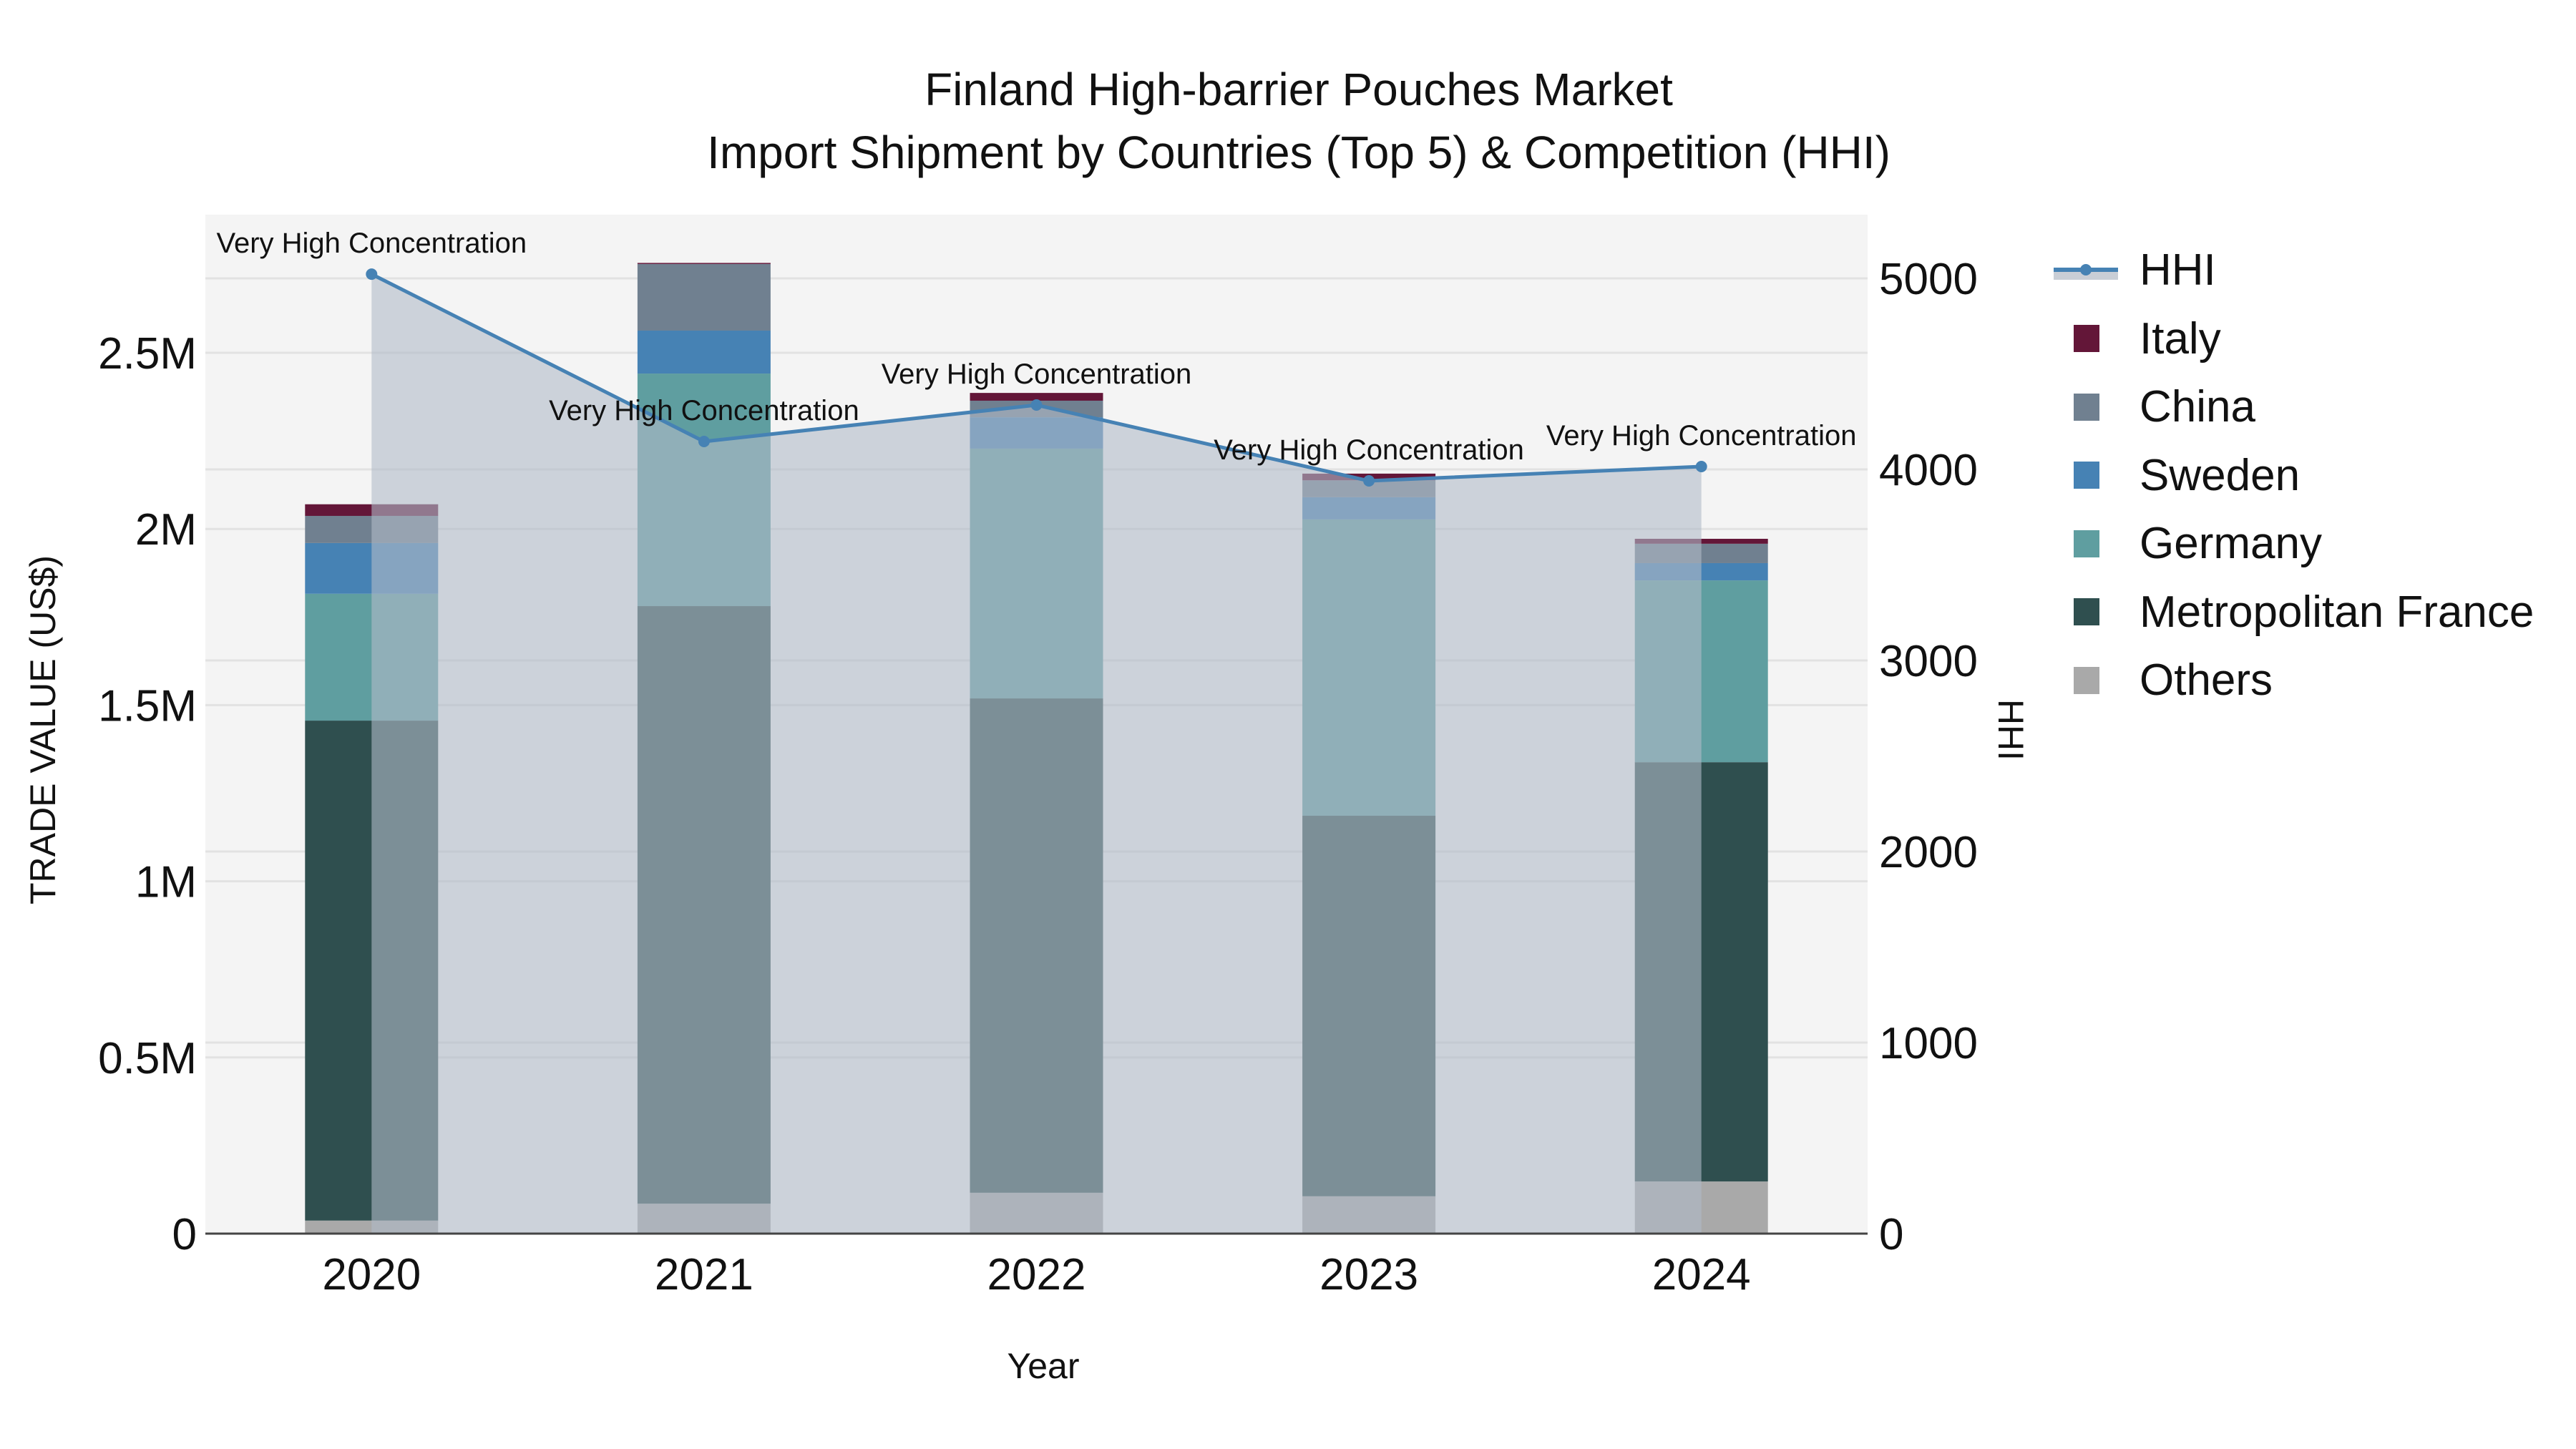 The width and height of the screenshot is (2576, 1449). I want to click on y-axis-left-title: TRADE VALUE (US$), so click(43, 730).